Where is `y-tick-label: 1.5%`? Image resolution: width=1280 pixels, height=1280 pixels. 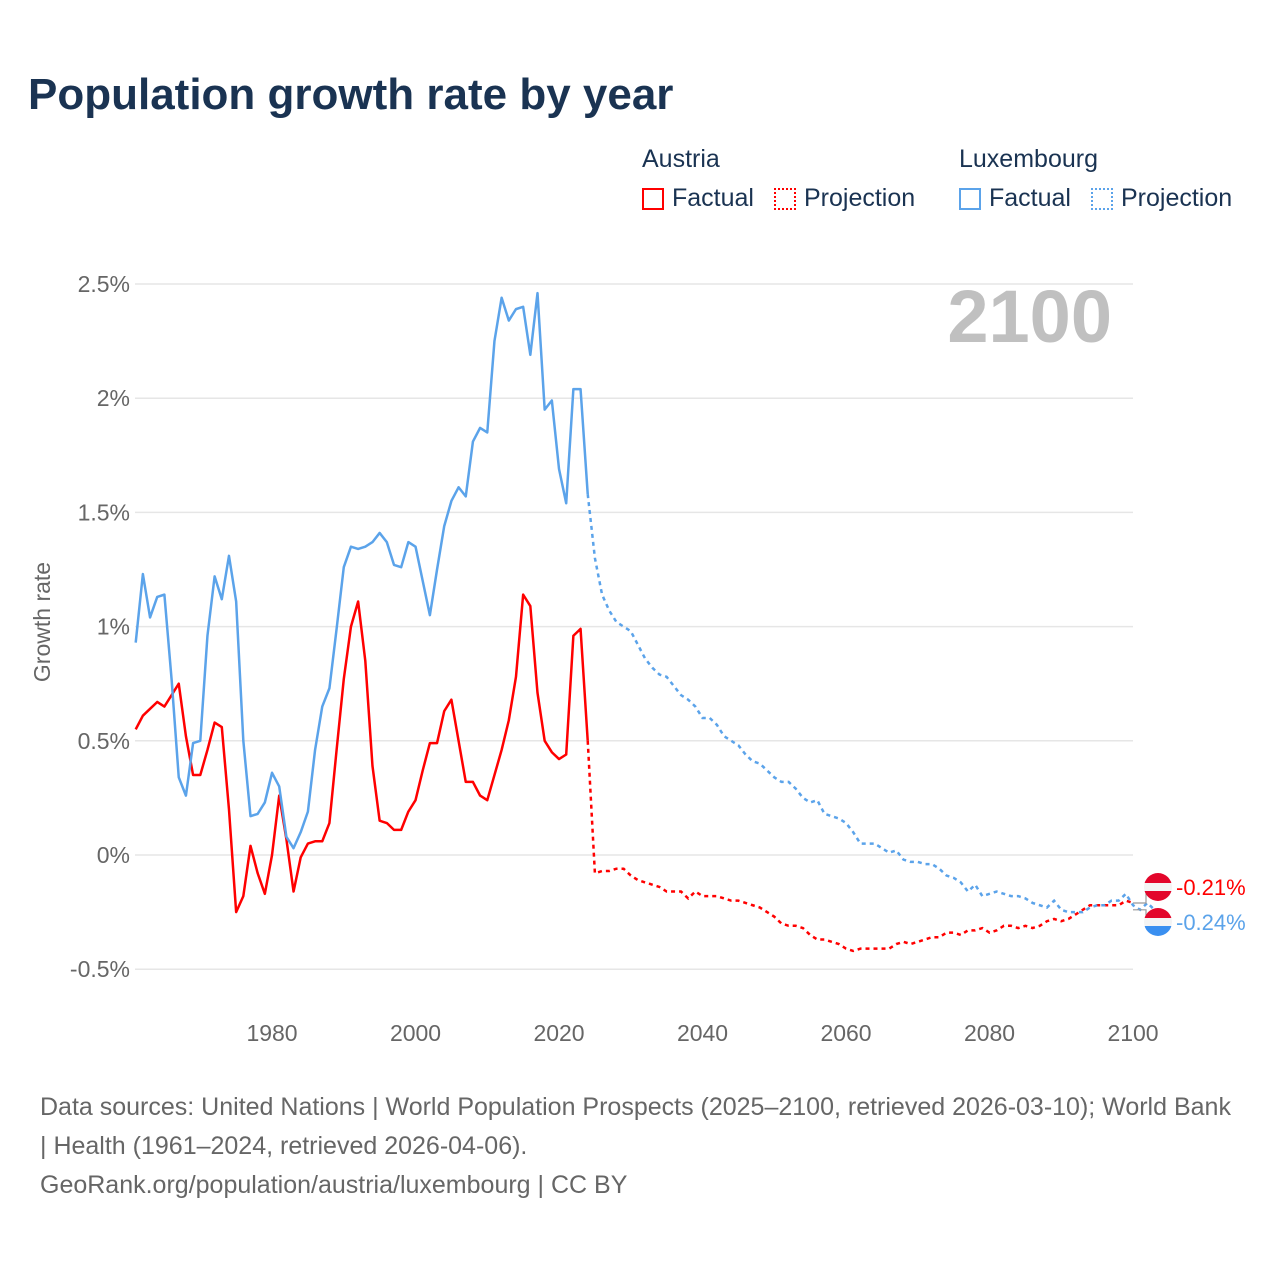 y-tick-label: 1.5% is located at coordinates (104, 512).